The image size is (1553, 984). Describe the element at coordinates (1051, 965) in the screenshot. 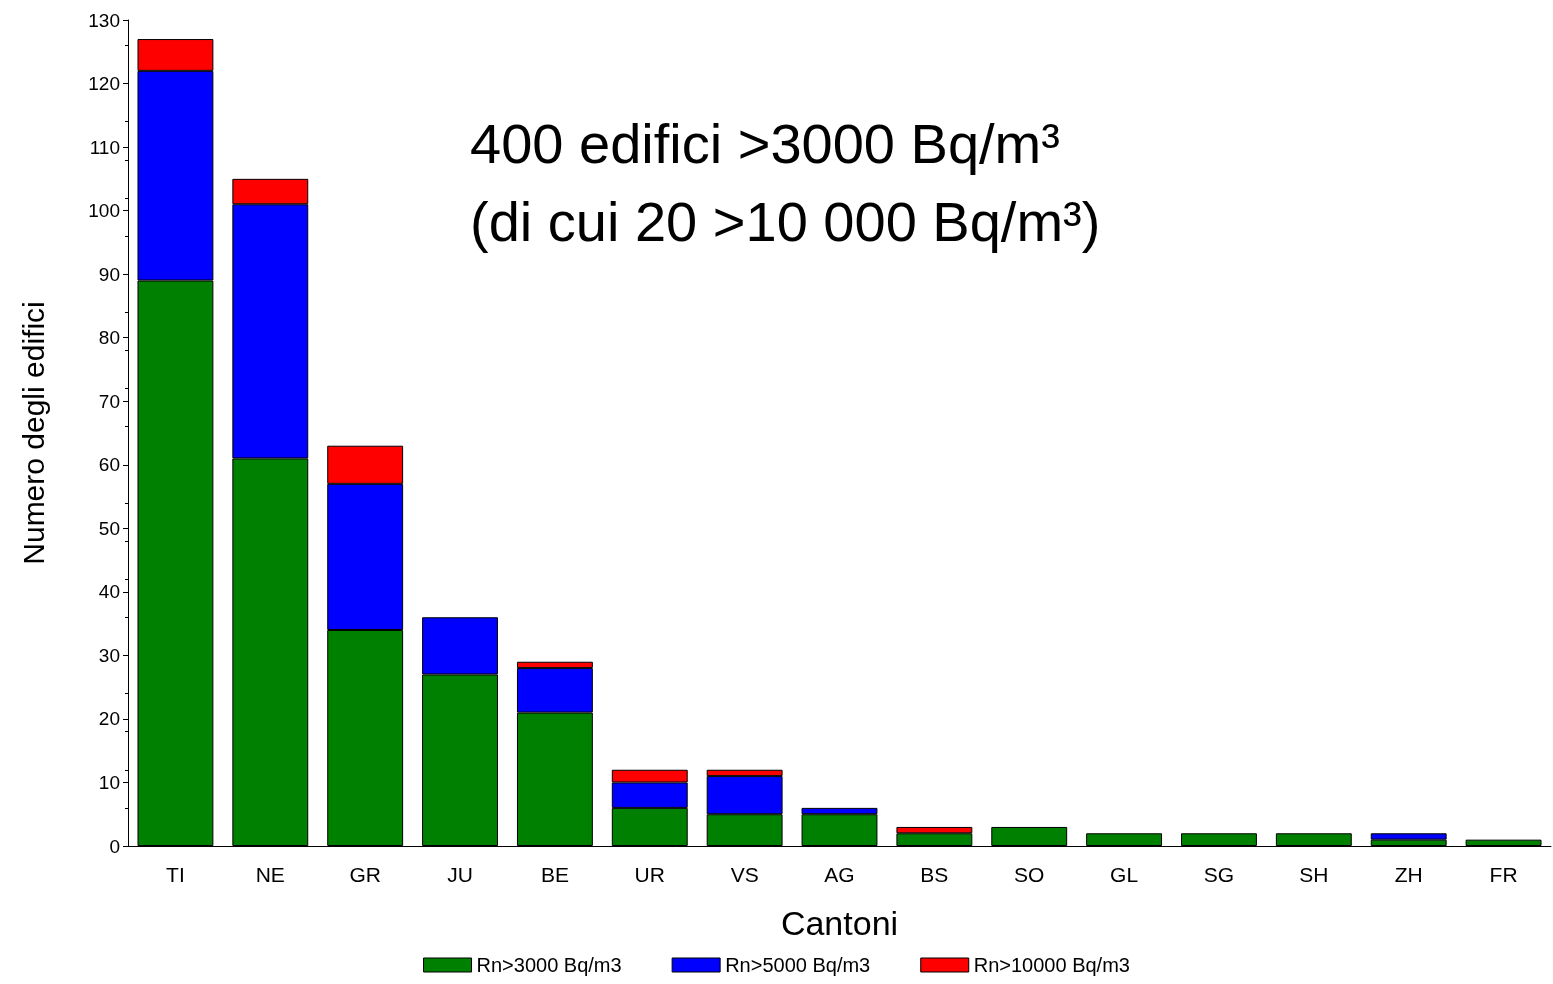

I see `legend-label: Rn>10000 Bq/m3` at that location.